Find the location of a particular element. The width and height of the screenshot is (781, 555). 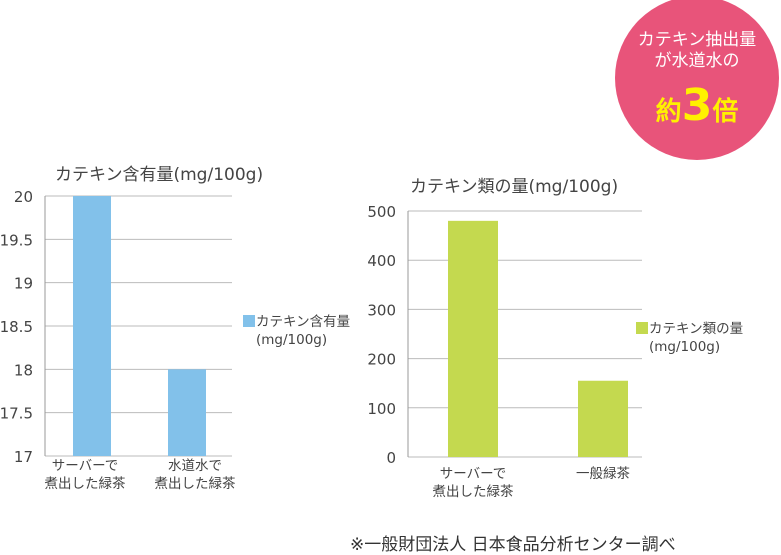

chart-title: カテキン類の量(mg/100g) is located at coordinates (514, 187).